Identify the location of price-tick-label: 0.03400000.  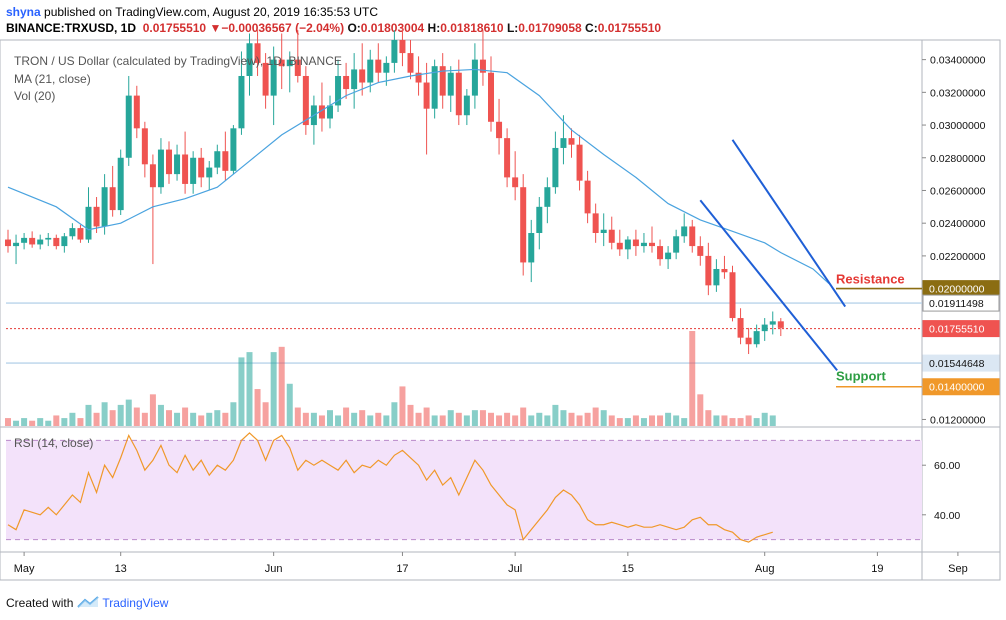
(958, 61).